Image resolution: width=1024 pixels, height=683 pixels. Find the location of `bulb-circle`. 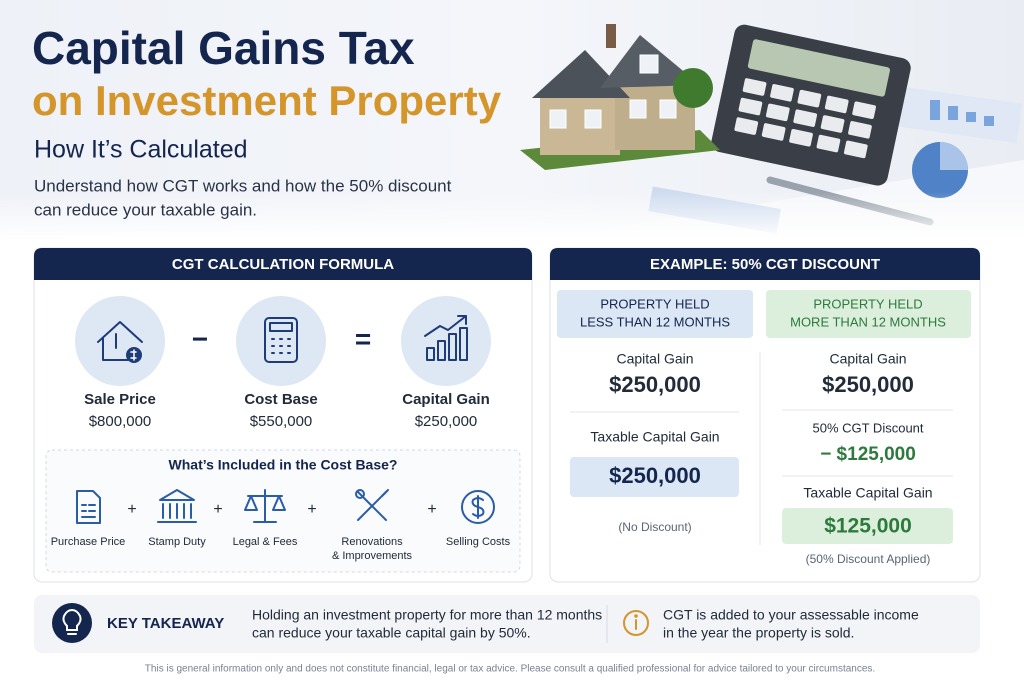

bulb-circle is located at coordinates (72, 623).